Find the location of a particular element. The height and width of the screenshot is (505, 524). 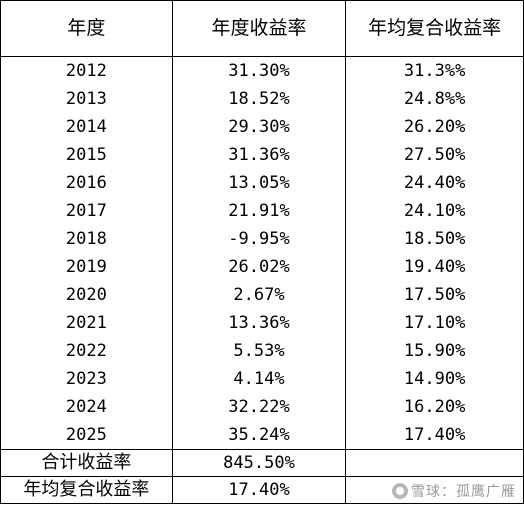

watermark: 雪球：孤鹰广雁 is located at coordinates (454, 491).